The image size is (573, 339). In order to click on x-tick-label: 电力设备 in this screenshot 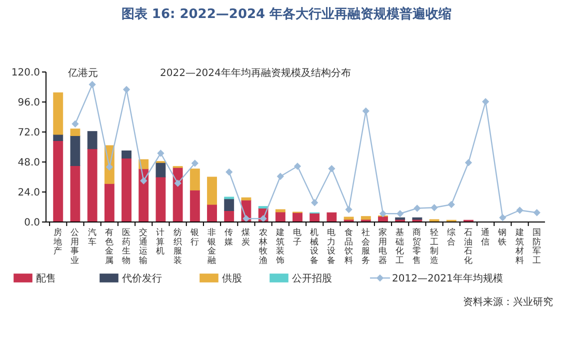, I will do `click(331, 246)`.